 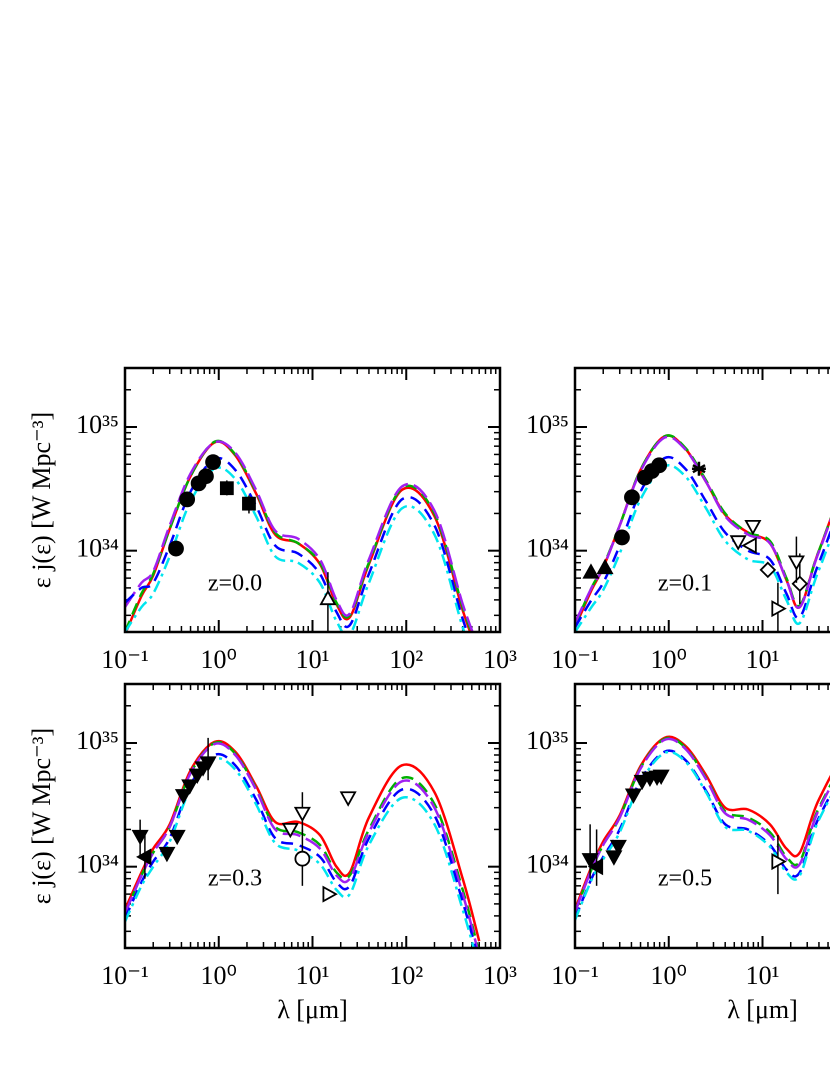 I want to click on annotation: z=0.0, so click(x=235, y=584).